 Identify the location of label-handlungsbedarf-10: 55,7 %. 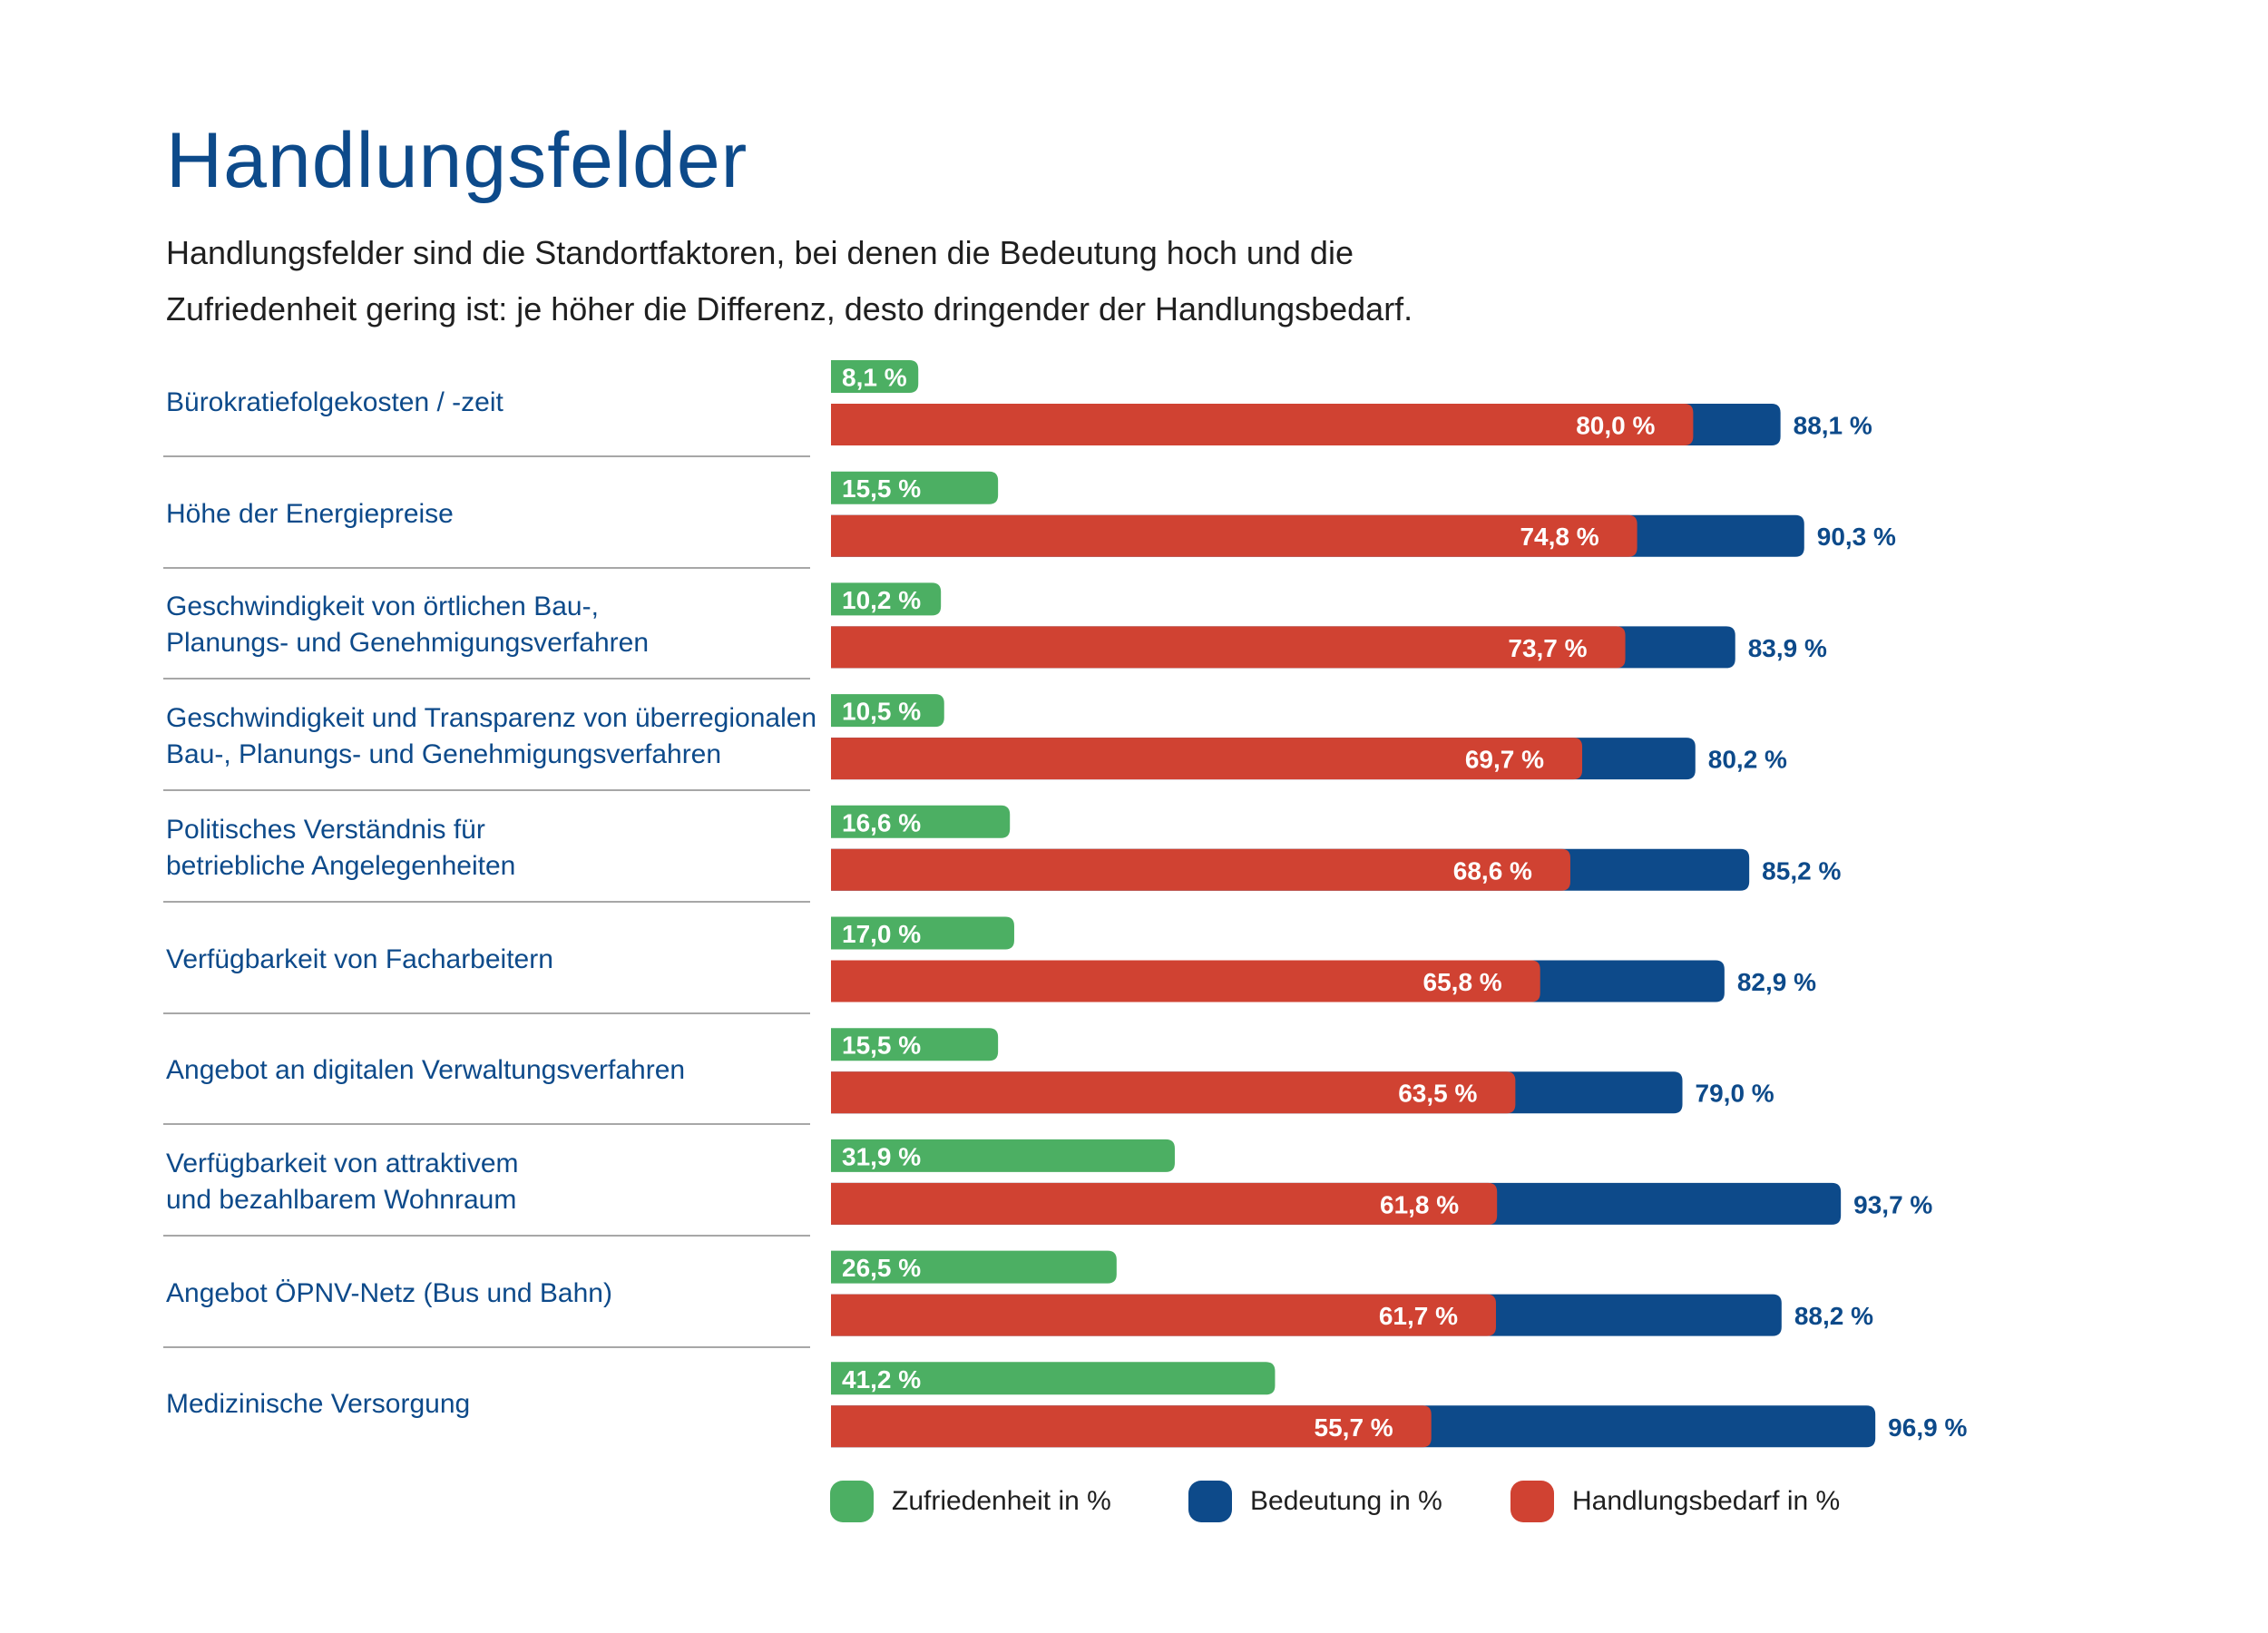
(1354, 1427).